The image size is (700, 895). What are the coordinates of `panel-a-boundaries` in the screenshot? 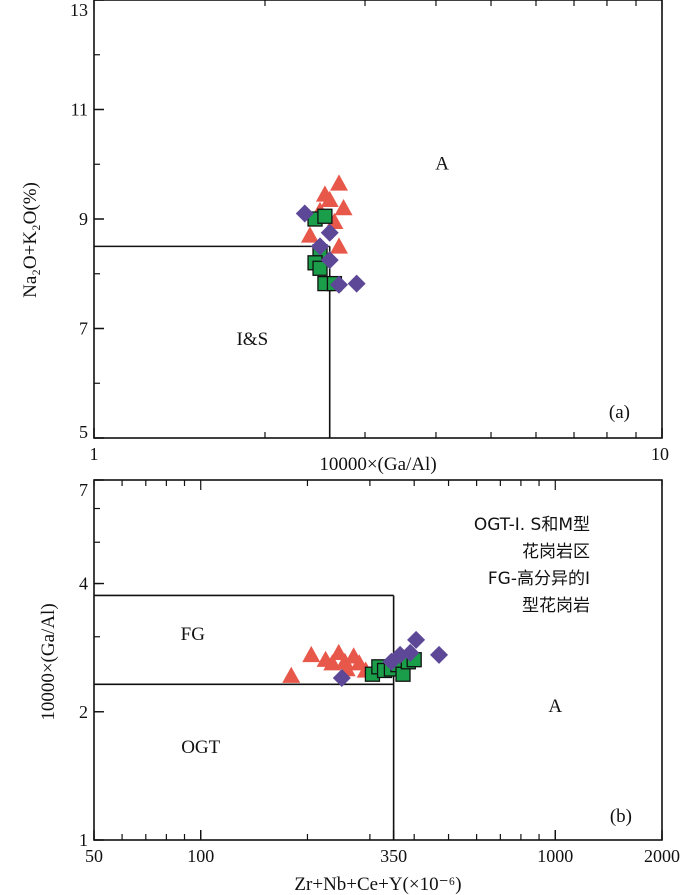 It's located at (212, 341).